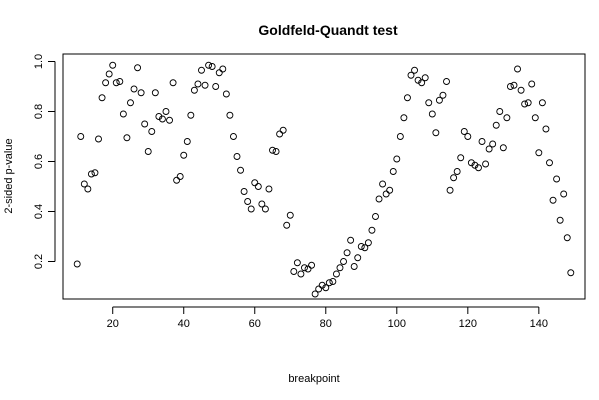 The image size is (599, 400). Describe the element at coordinates (397, 324) in the screenshot. I see `x-tick-label: 100` at that location.